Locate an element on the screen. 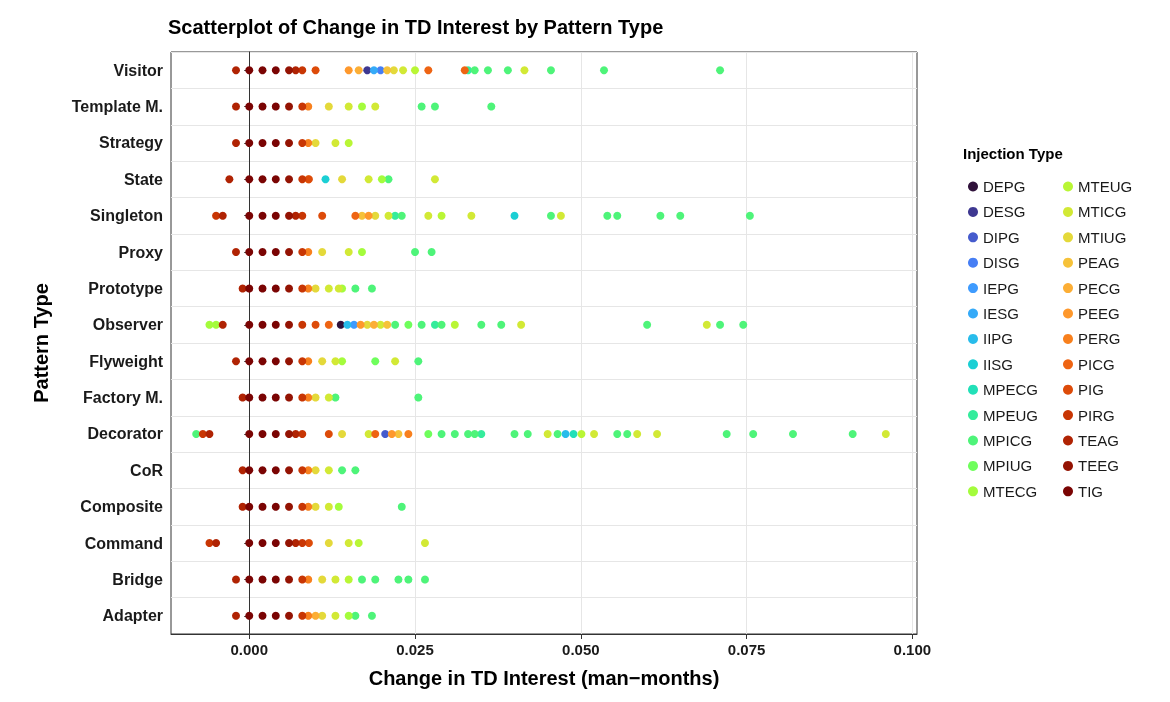  y-tick-label: Flyweight is located at coordinates (126, 361).